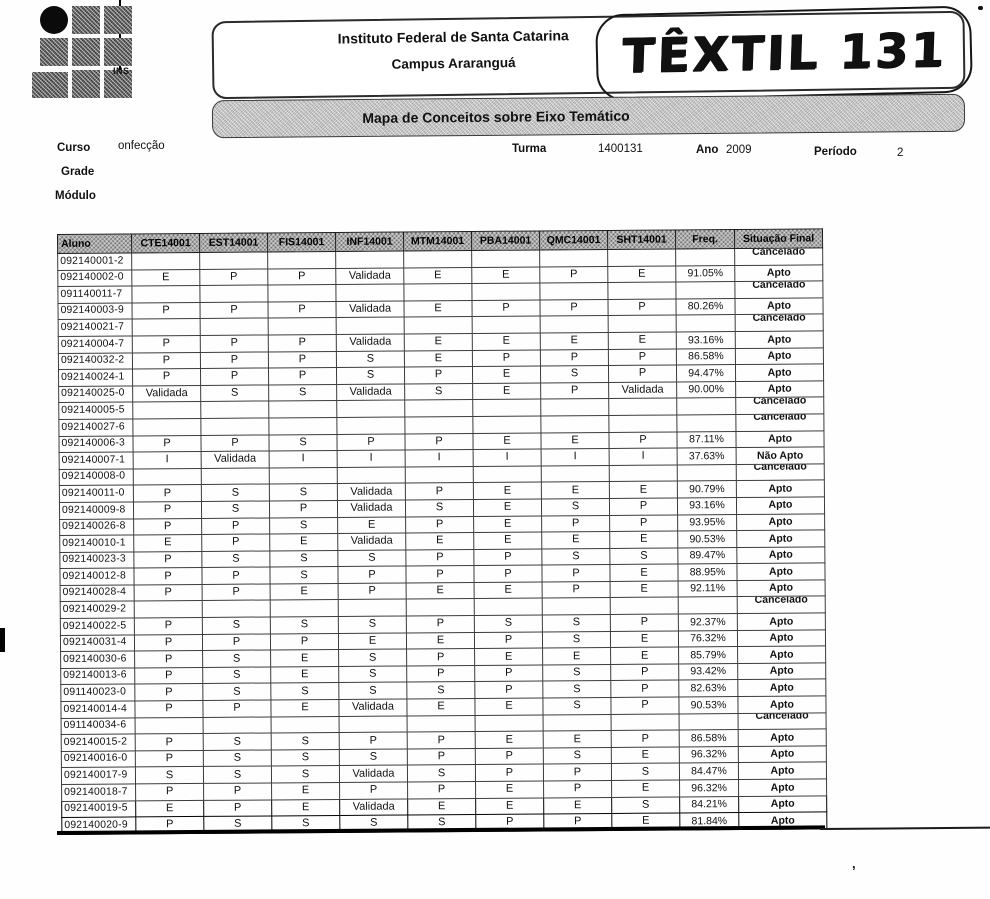 Image resolution: width=990 pixels, height=899 pixels. What do you see at coordinates (709, 771) in the screenshot?
I see `freq-cell: 84.47%` at bounding box center [709, 771].